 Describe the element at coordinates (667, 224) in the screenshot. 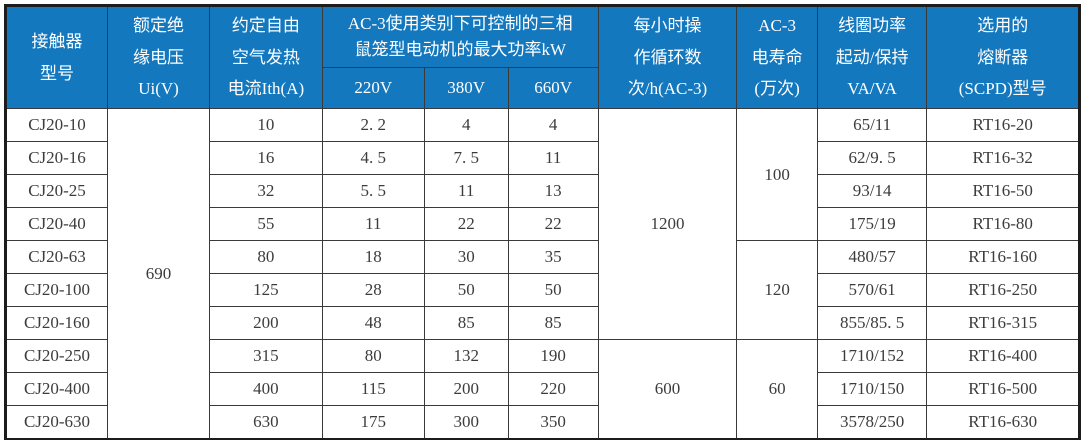

I see `cell-cycles-merged: 1200` at that location.